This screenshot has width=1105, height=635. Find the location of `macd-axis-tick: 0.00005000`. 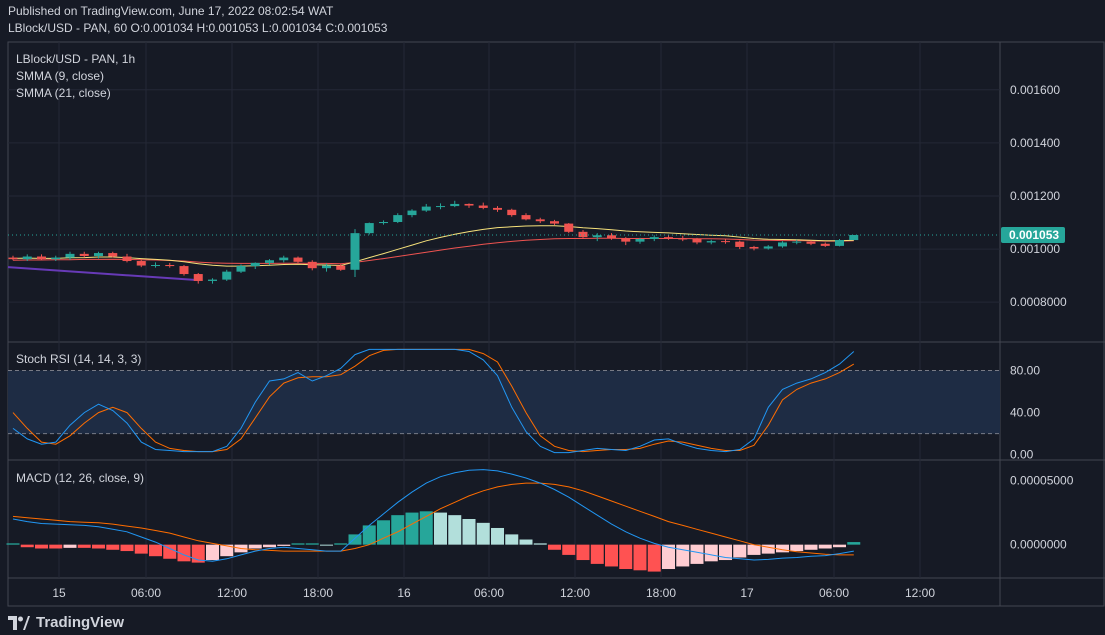

macd-axis-tick: 0.00005000 is located at coordinates (1042, 481).